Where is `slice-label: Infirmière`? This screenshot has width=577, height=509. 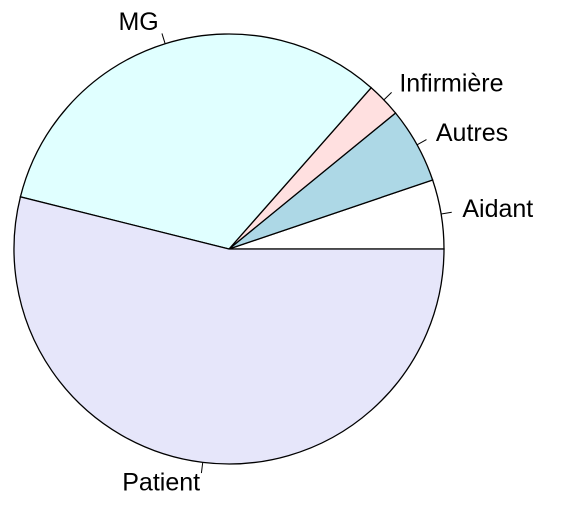
slice-label: Infirmière is located at coordinates (451, 84).